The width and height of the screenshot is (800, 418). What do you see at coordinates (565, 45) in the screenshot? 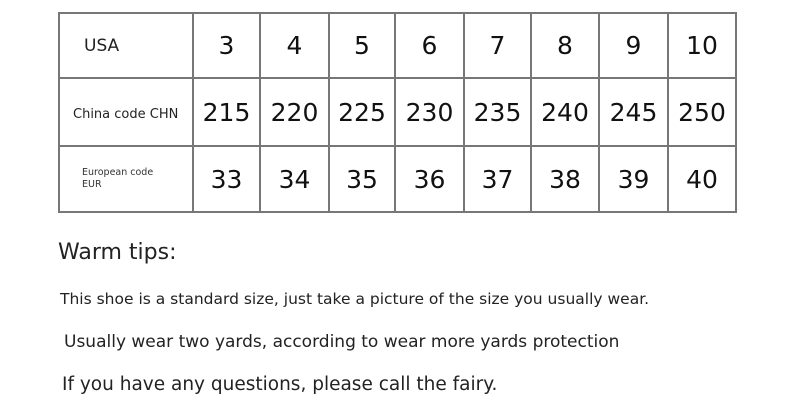
I see `cell: 8` at bounding box center [565, 45].